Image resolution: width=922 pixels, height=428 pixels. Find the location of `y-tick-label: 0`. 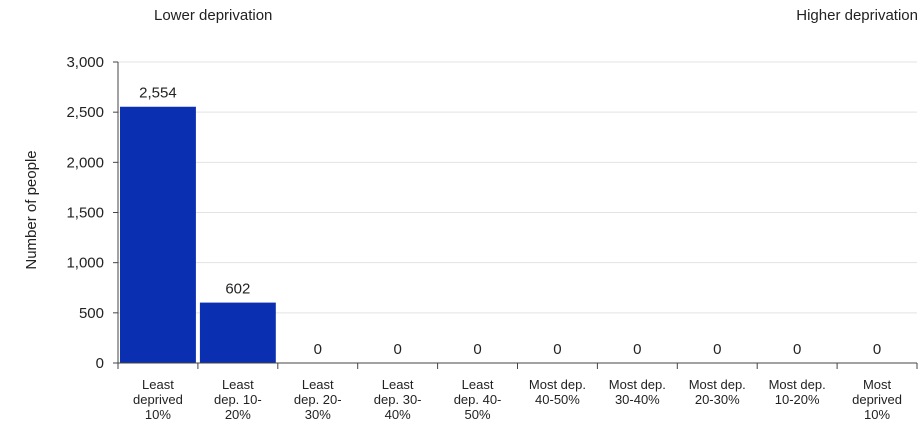

y-tick-label: 0 is located at coordinates (100, 363).